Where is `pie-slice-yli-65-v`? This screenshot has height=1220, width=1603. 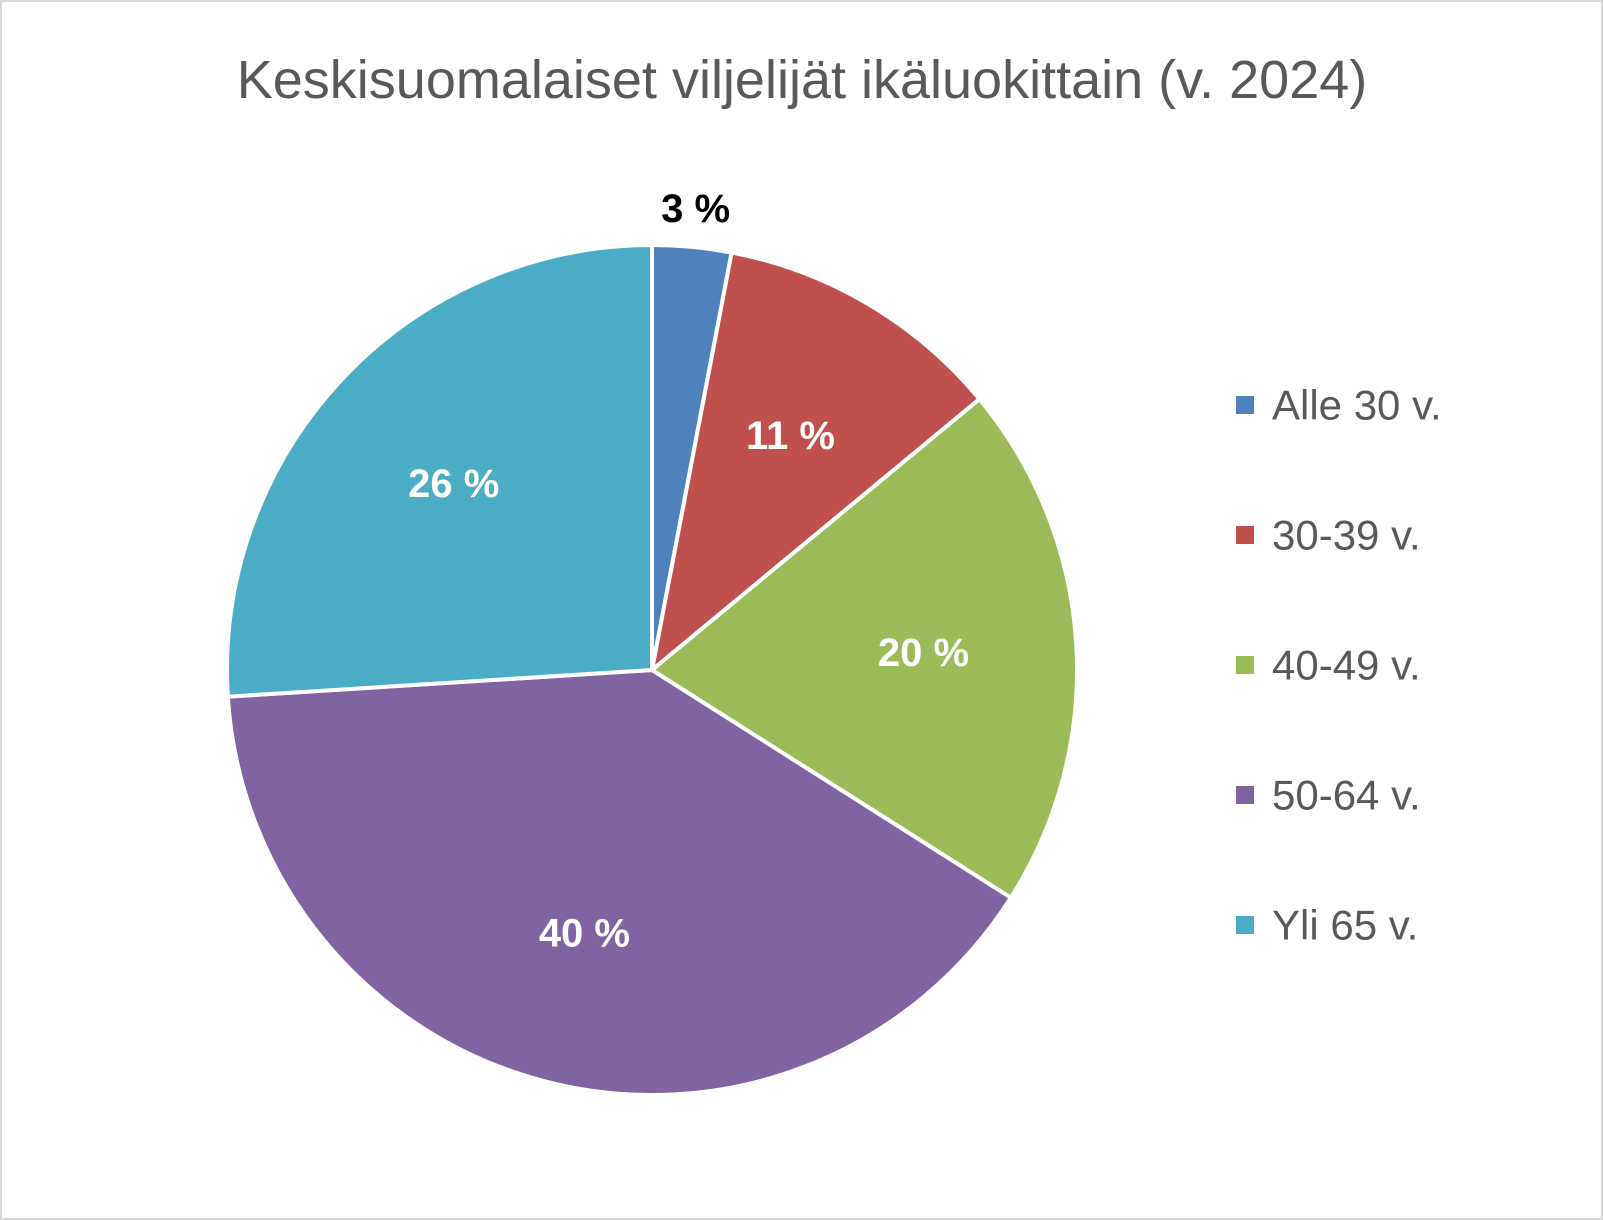 pie-slice-yli-65-v is located at coordinates (439, 471).